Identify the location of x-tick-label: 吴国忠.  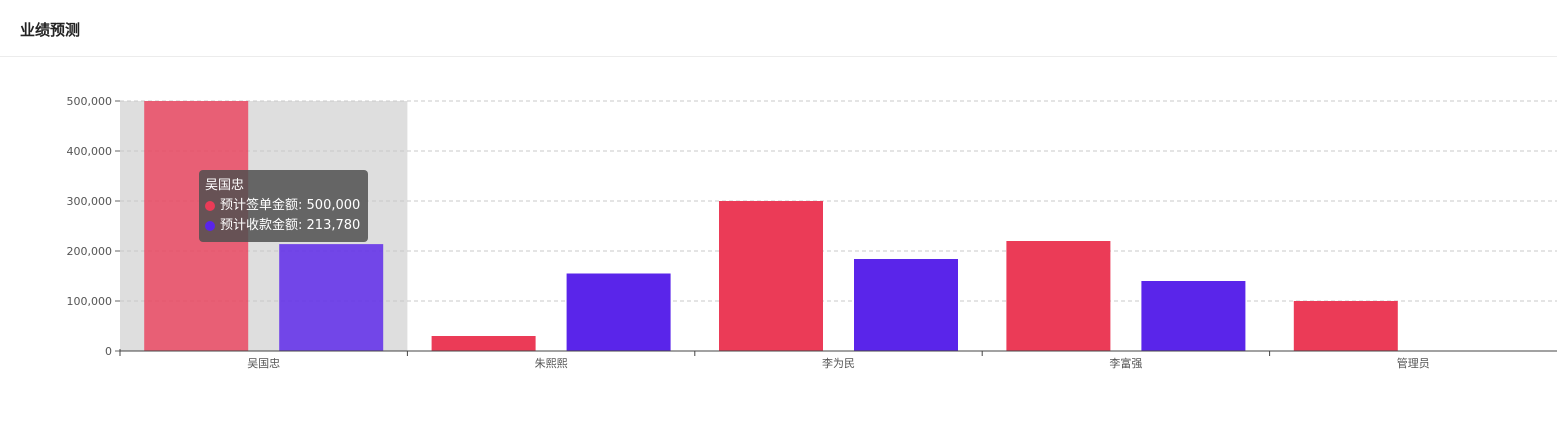
(263, 363).